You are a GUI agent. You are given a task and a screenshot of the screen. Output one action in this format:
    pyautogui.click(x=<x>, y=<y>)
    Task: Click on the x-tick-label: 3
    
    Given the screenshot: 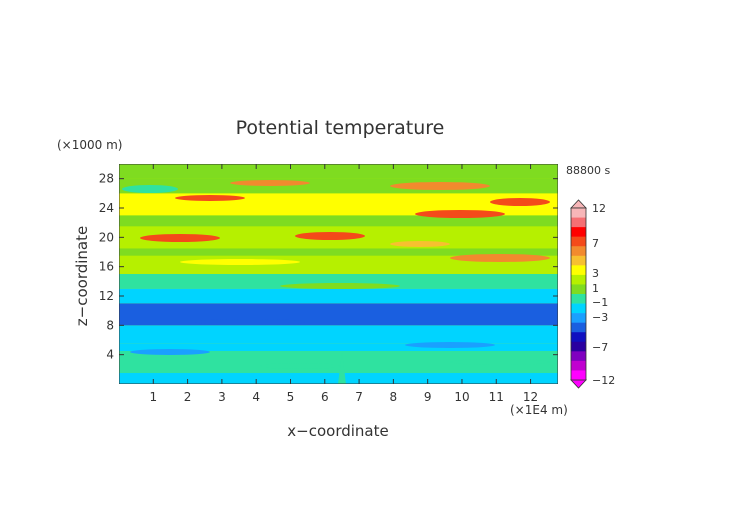 What is the action you would take?
    pyautogui.click(x=222, y=397)
    